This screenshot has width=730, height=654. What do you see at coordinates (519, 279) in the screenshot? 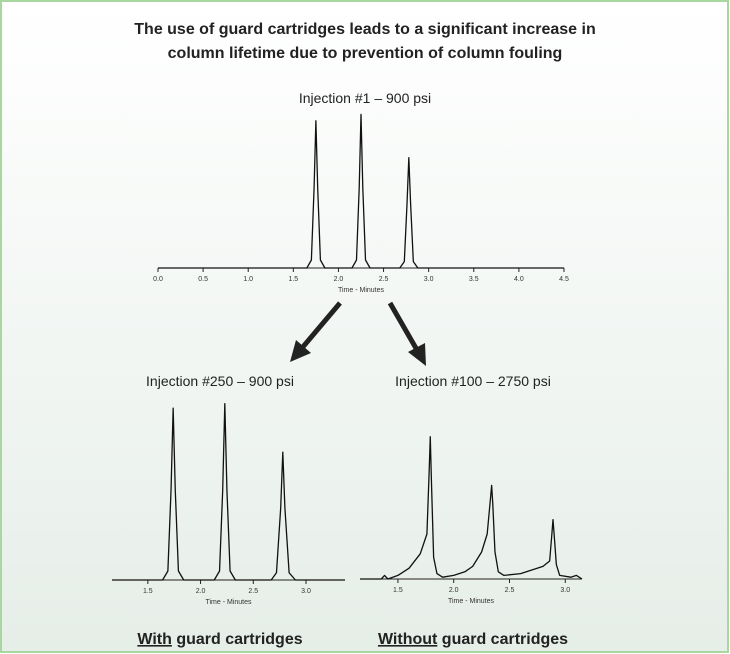
I see `x-tick-label: 4.0` at bounding box center [519, 279].